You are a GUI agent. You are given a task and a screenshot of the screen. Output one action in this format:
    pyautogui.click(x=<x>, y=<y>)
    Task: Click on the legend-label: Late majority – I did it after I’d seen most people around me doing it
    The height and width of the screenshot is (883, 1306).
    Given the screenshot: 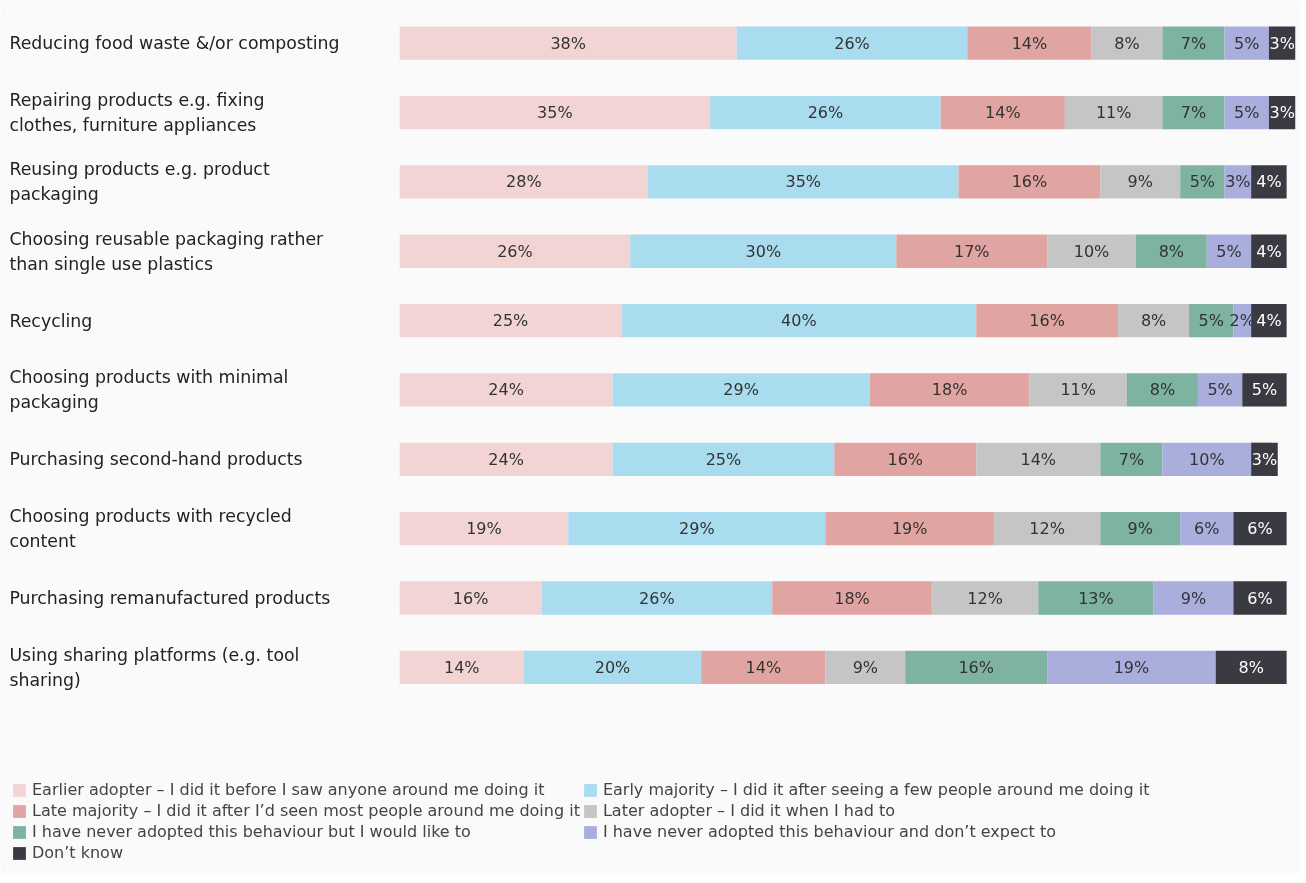 What is the action you would take?
    pyautogui.click(x=306, y=810)
    